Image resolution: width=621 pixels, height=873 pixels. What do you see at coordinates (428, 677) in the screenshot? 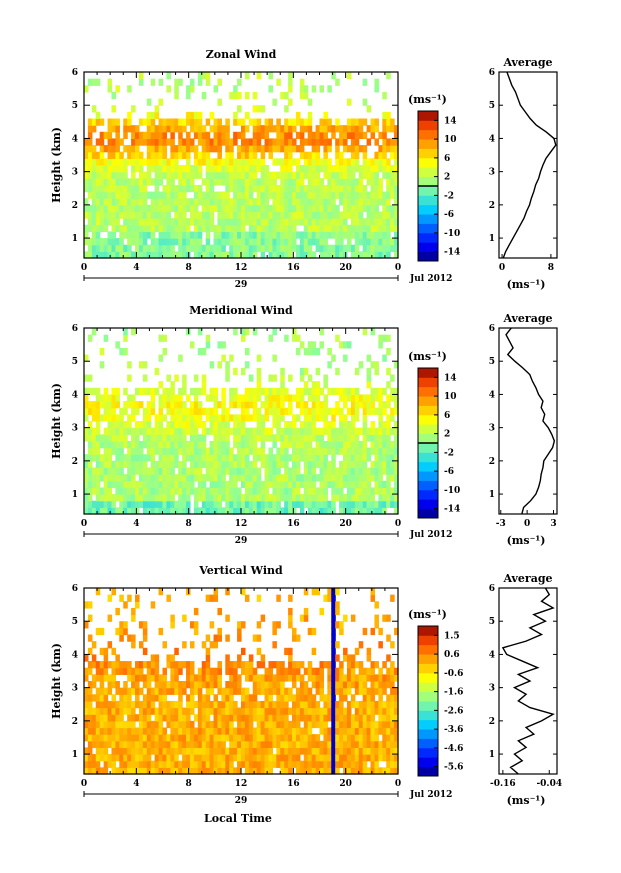
I see `colorbar-swatch` at bounding box center [428, 677].